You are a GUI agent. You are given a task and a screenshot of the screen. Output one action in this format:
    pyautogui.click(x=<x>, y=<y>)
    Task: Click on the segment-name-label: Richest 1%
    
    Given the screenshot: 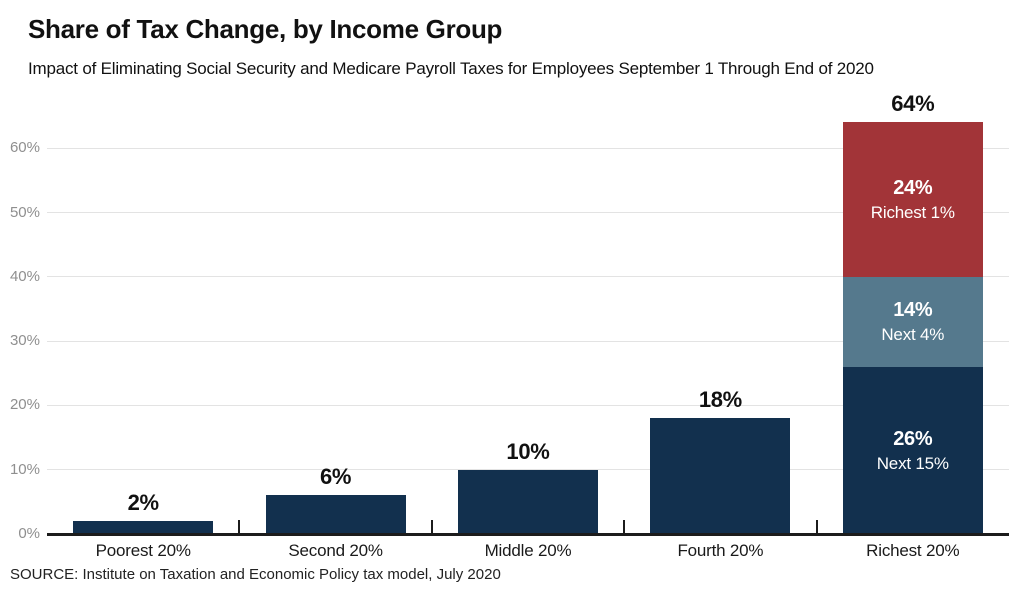 What is the action you would take?
    pyautogui.click(x=912, y=213)
    